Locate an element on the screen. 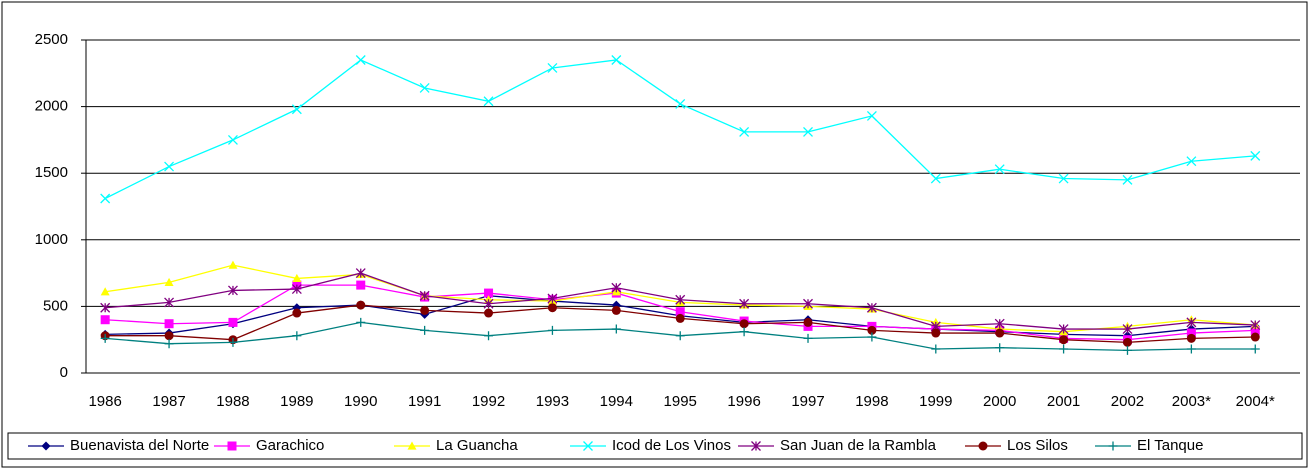 This screenshot has width=1310, height=470. x-tick-label: 1992 is located at coordinates (488, 401).